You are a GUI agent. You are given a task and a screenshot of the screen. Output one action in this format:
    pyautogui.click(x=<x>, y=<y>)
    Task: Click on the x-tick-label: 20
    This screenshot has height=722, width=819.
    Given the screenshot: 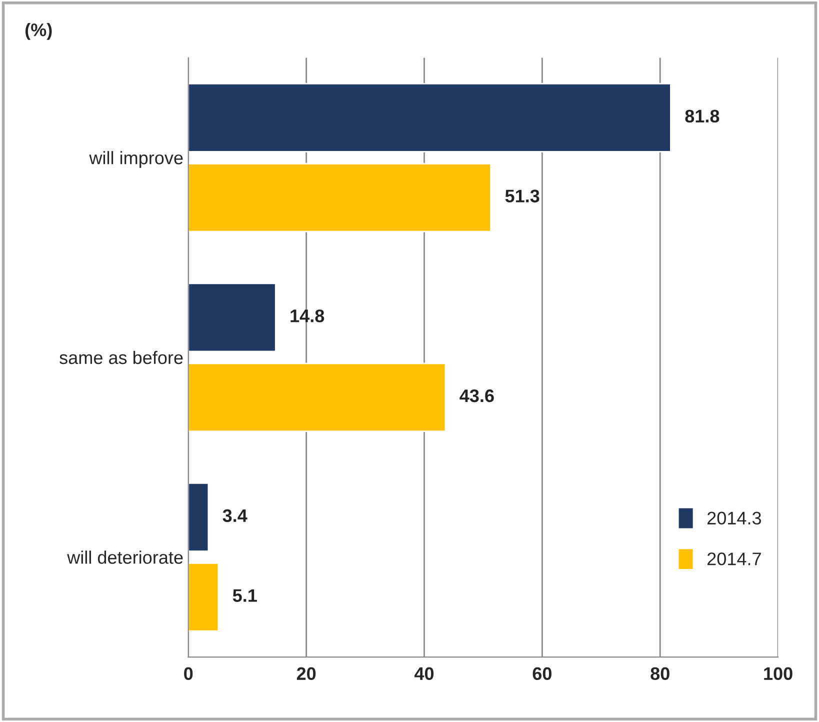 What is the action you would take?
    pyautogui.click(x=306, y=673)
    